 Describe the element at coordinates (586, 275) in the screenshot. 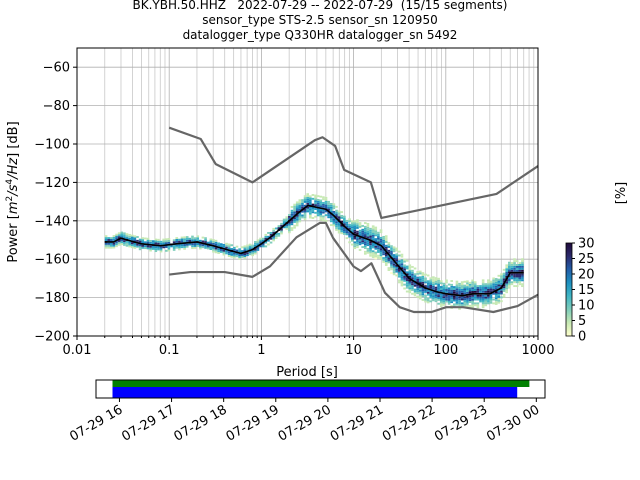

I see `colorbar-tick-label: 20` at that location.